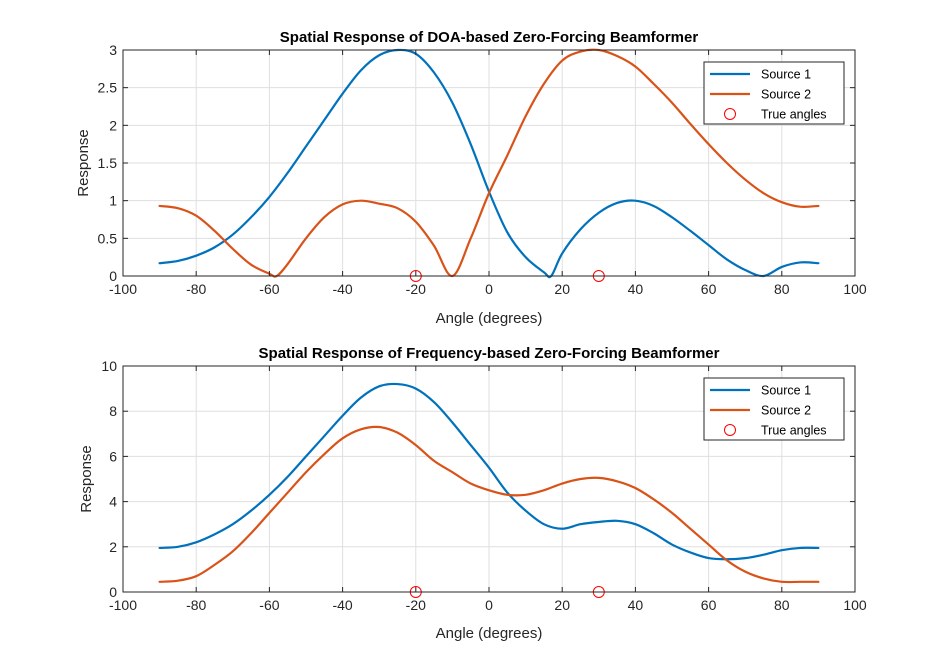 Image resolution: width=946 pixels, height=666 pixels. Describe the element at coordinates (113, 50) in the screenshot. I see `y-tick-label: 3` at that location.